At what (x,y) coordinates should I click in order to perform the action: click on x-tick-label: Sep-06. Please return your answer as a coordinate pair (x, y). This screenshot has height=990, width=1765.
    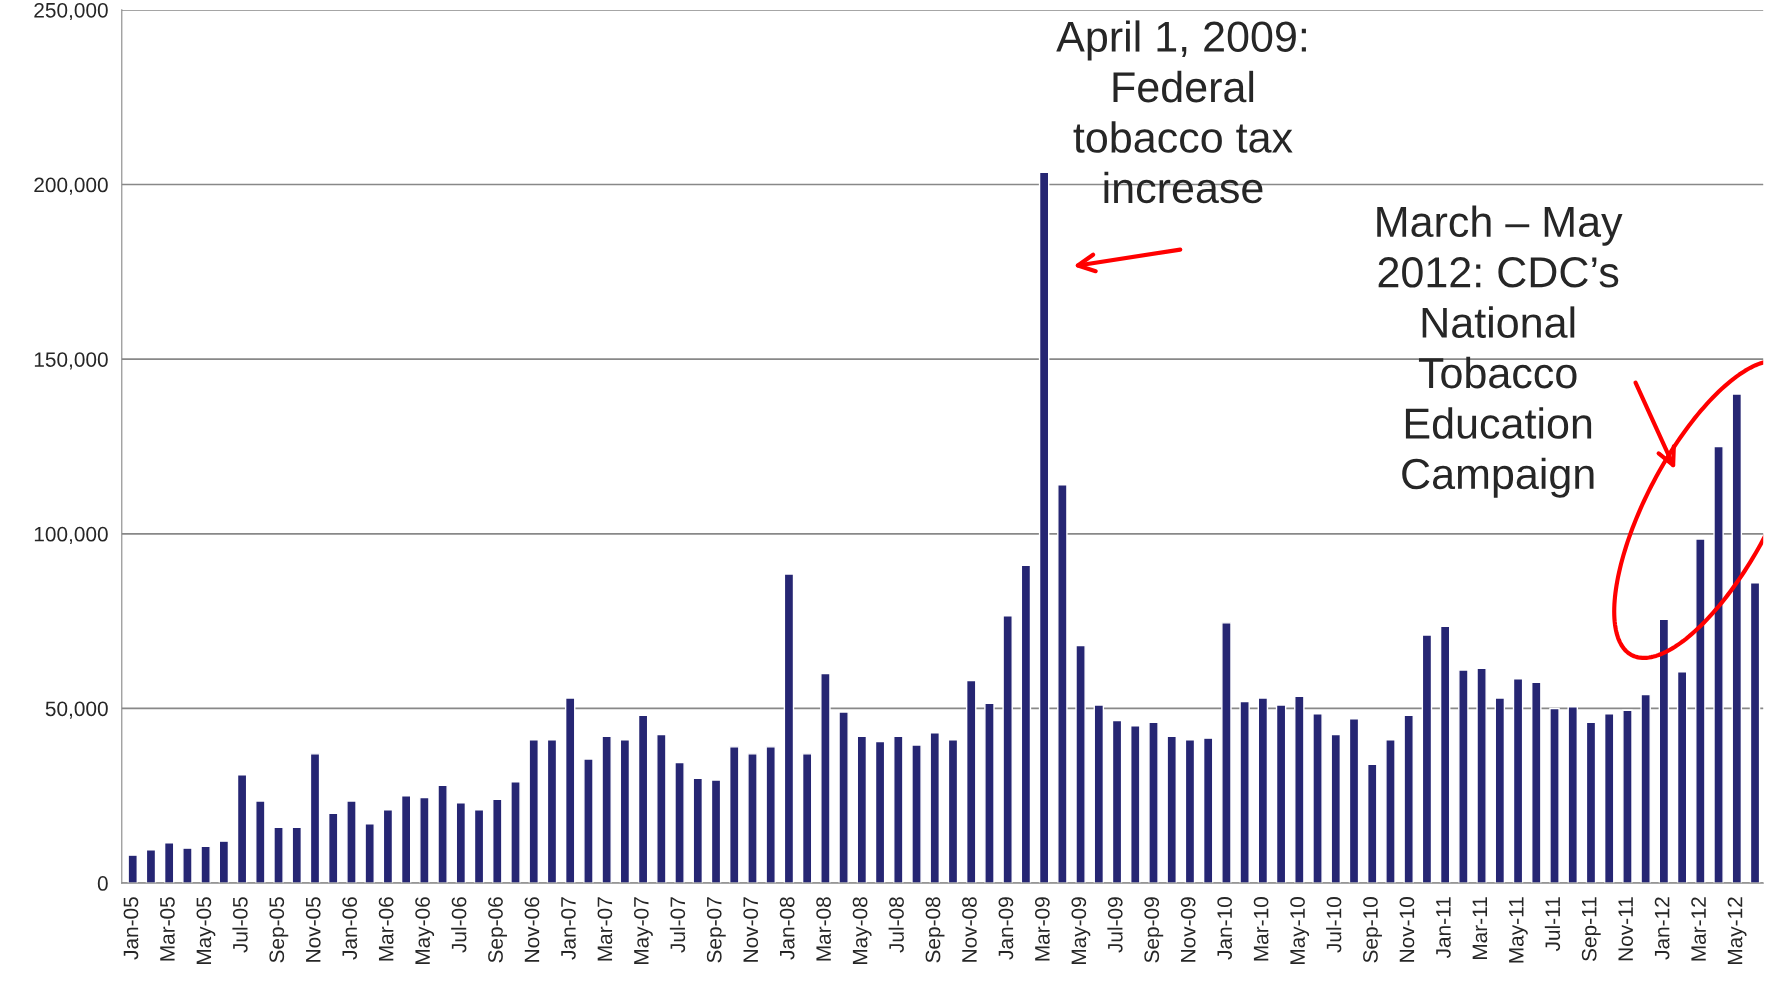
    Looking at the image, I should click on (497, 930).